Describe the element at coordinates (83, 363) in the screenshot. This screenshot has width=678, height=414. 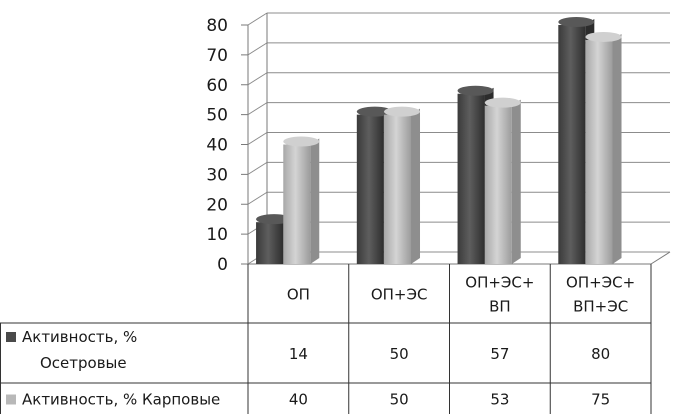
I see `legend-series-name: Осетровые` at that location.